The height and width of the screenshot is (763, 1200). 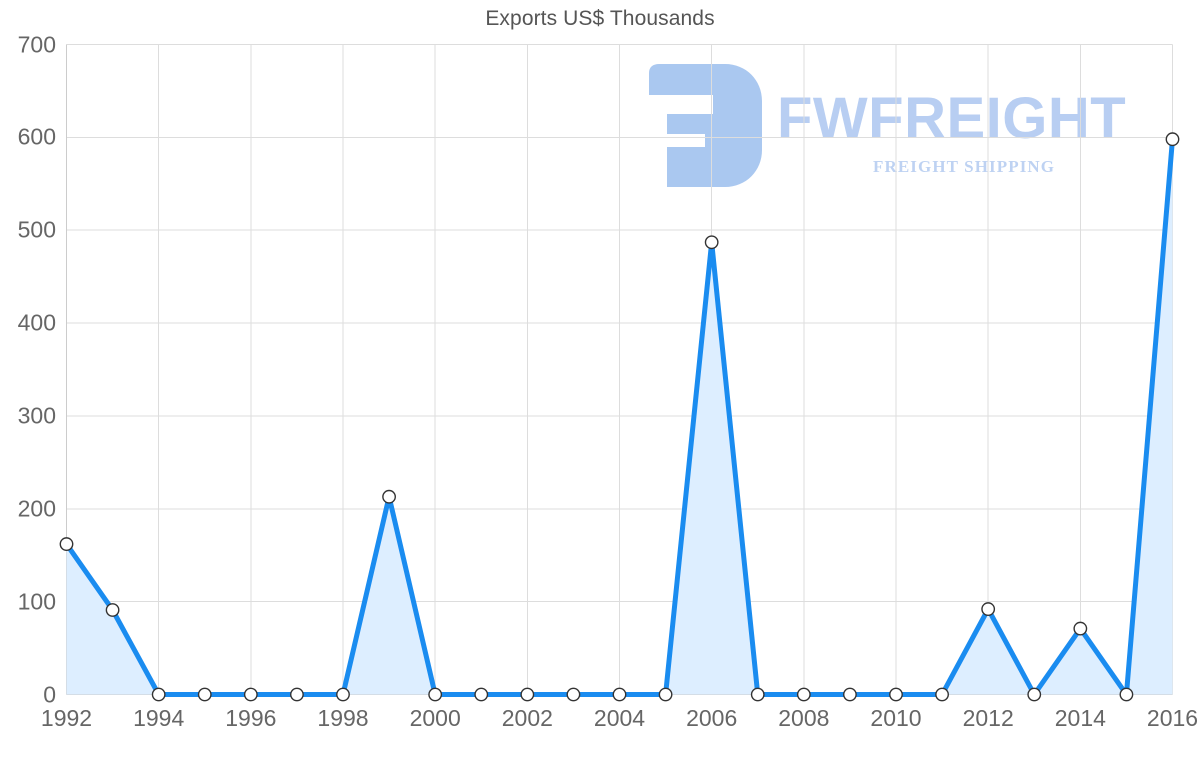 I want to click on y-axis-tick-label: 300, so click(x=36, y=415).